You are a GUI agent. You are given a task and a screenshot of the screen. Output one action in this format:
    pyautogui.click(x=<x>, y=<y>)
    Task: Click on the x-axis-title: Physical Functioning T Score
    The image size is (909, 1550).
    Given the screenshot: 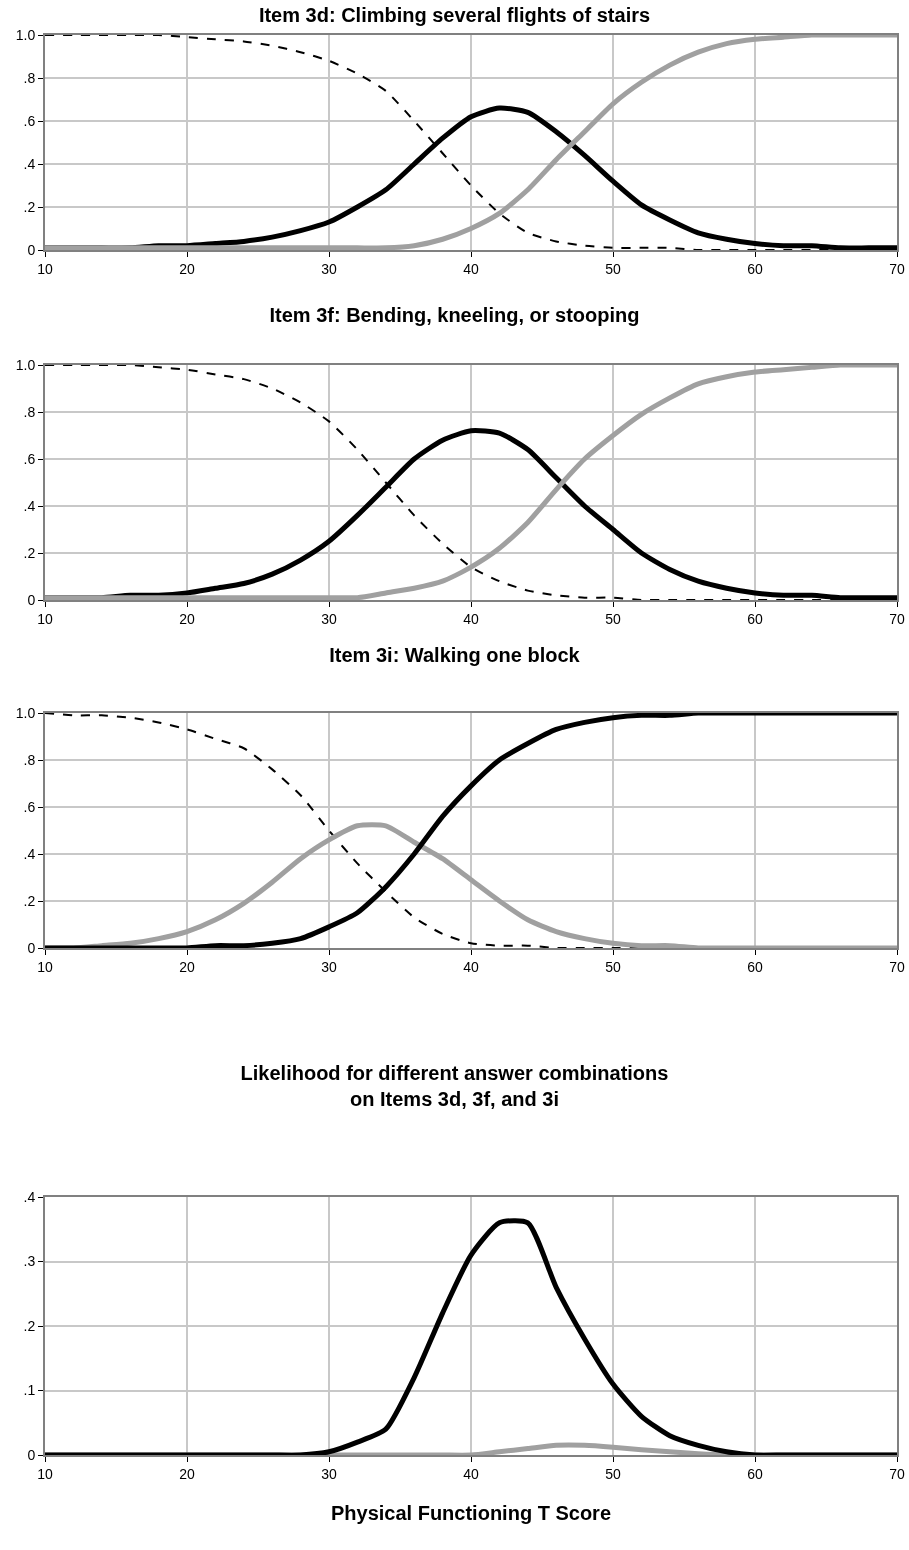 What is the action you would take?
    pyautogui.click(x=471, y=1512)
    